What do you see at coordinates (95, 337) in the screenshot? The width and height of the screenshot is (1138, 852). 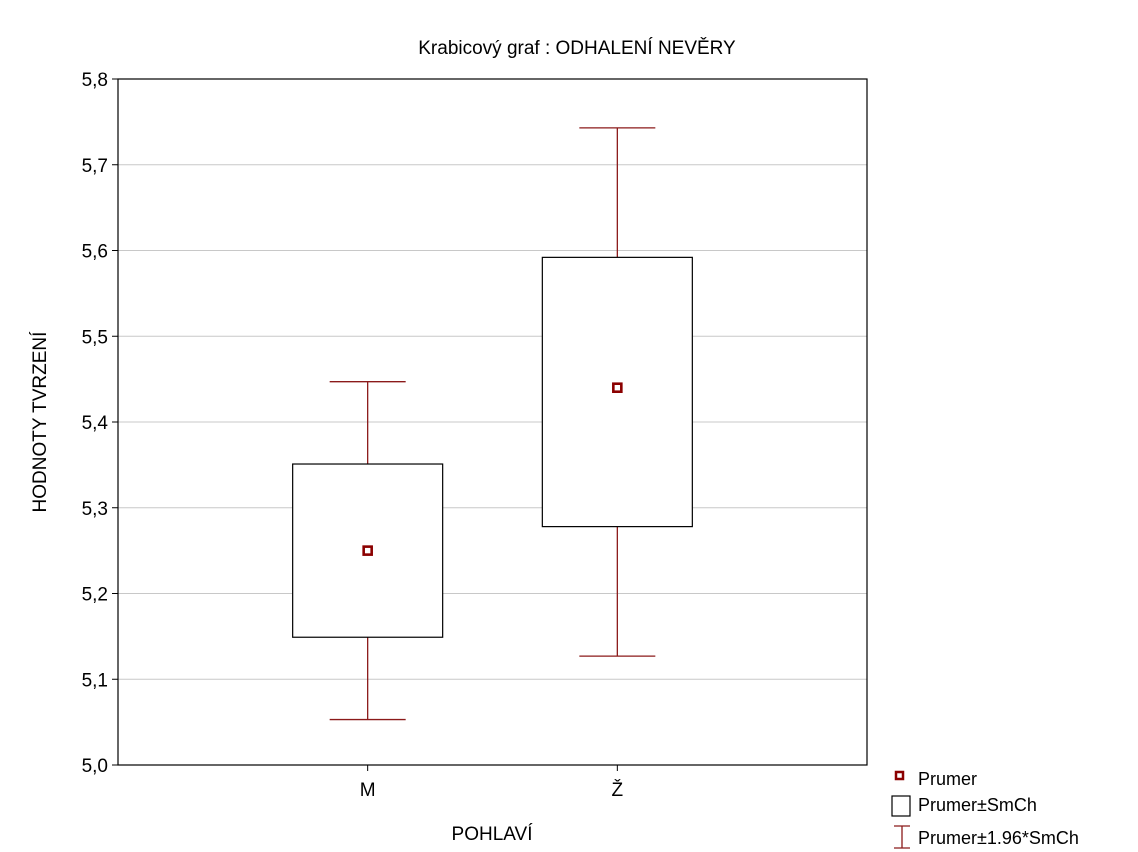 I see `y-tick-label: 5,5` at bounding box center [95, 337].